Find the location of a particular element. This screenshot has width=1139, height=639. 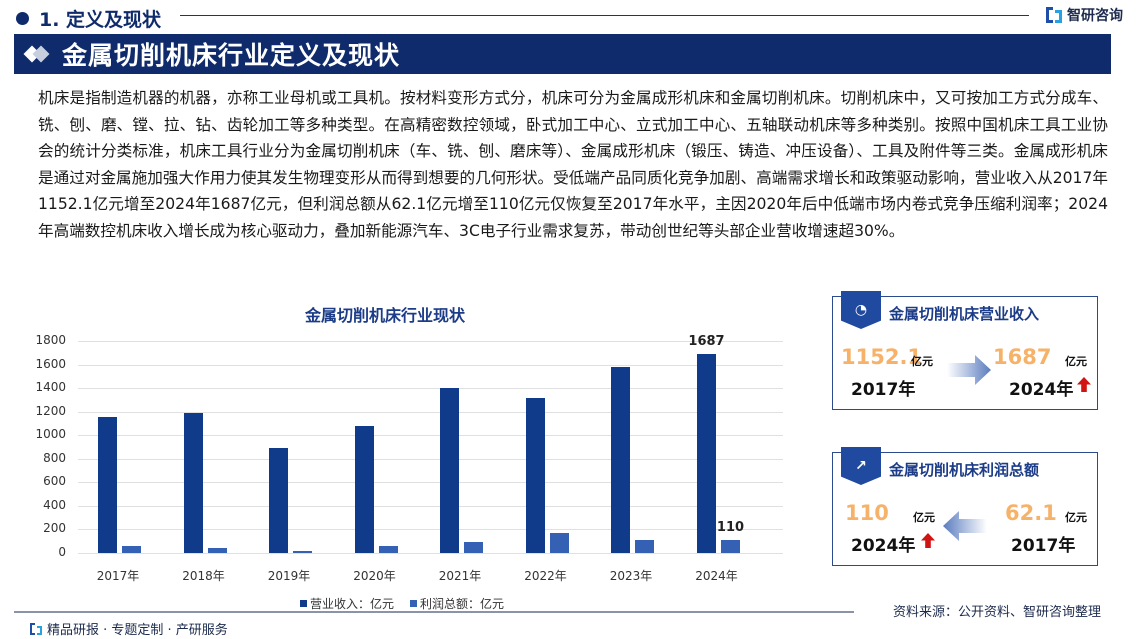

legend-label: 利润总额：亿元 is located at coordinates (462, 604).